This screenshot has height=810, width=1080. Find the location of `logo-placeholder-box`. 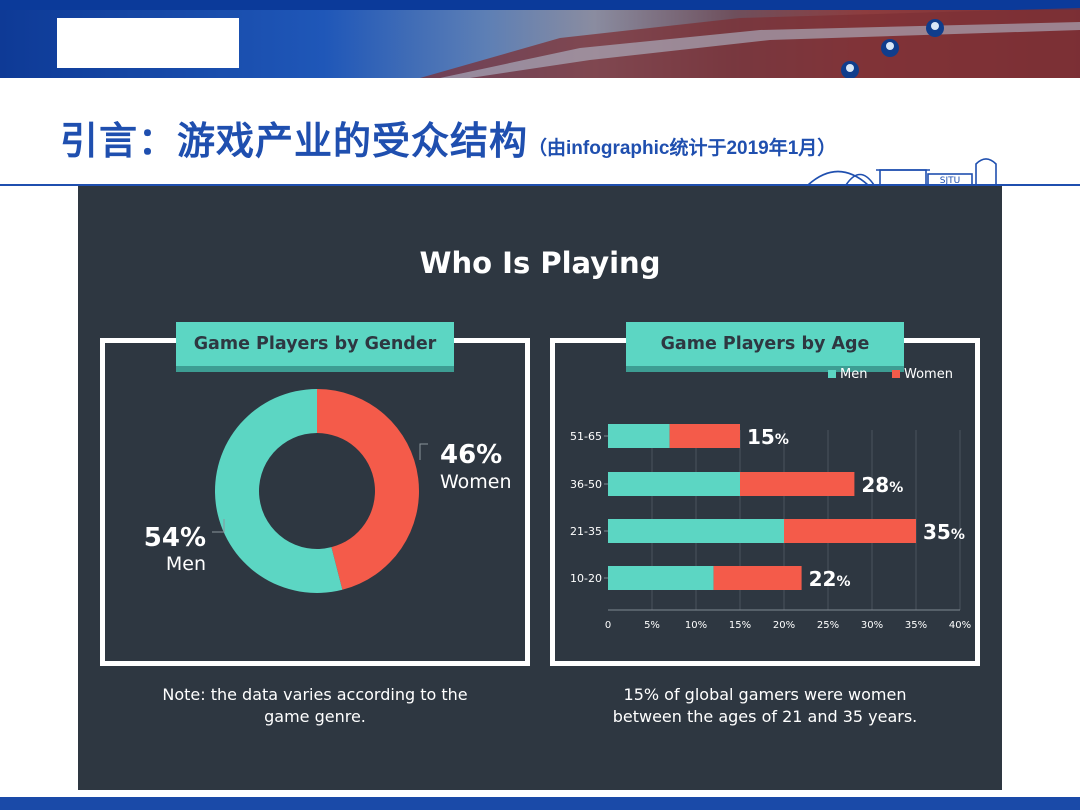

logo-placeholder-box is located at coordinates (148, 43).